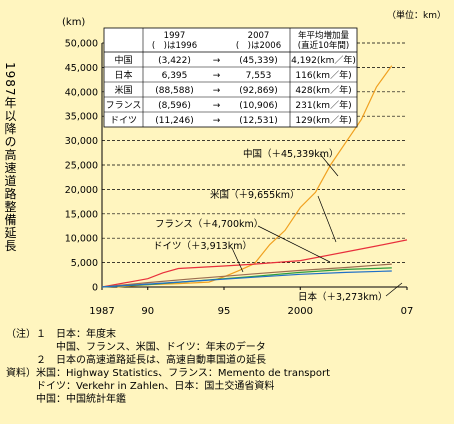 The height and width of the screenshot is (424, 454). I want to click on x-tick-label: 95, so click(224, 311).